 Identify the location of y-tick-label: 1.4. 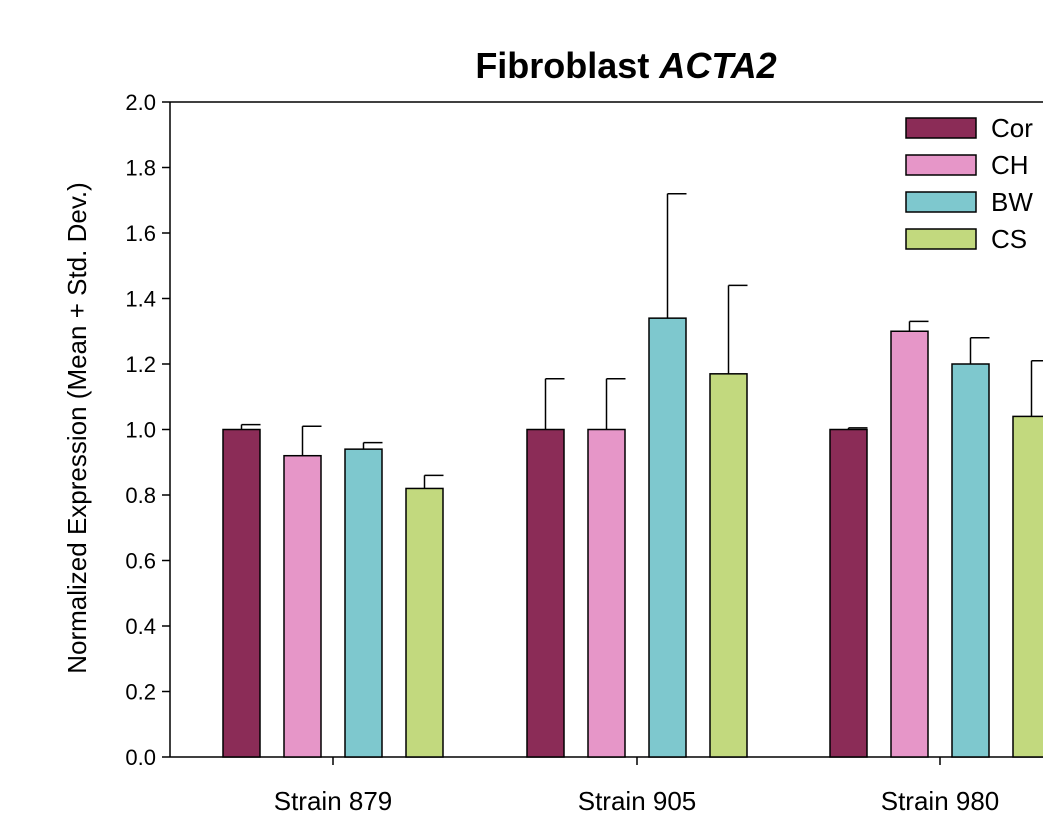
(140, 299).